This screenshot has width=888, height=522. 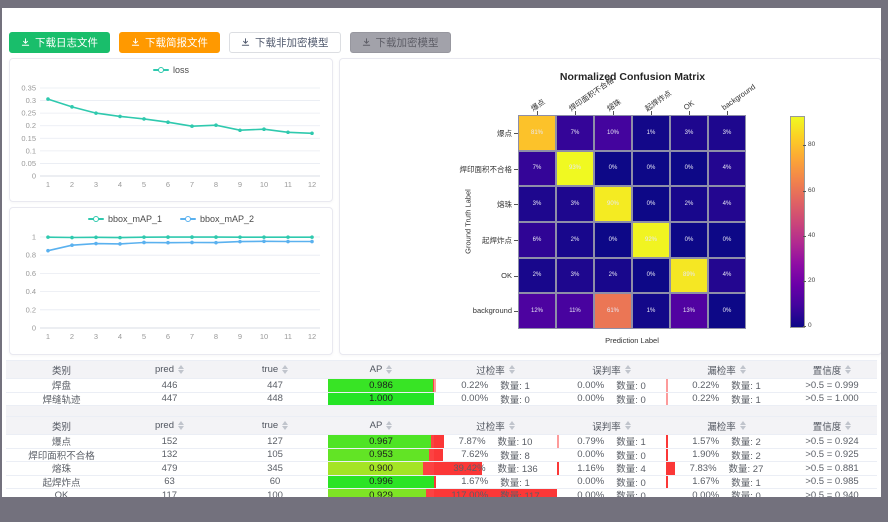 What do you see at coordinates (495, 369) in the screenshot?
I see `column-header-过检率: 过检率` at bounding box center [495, 369].